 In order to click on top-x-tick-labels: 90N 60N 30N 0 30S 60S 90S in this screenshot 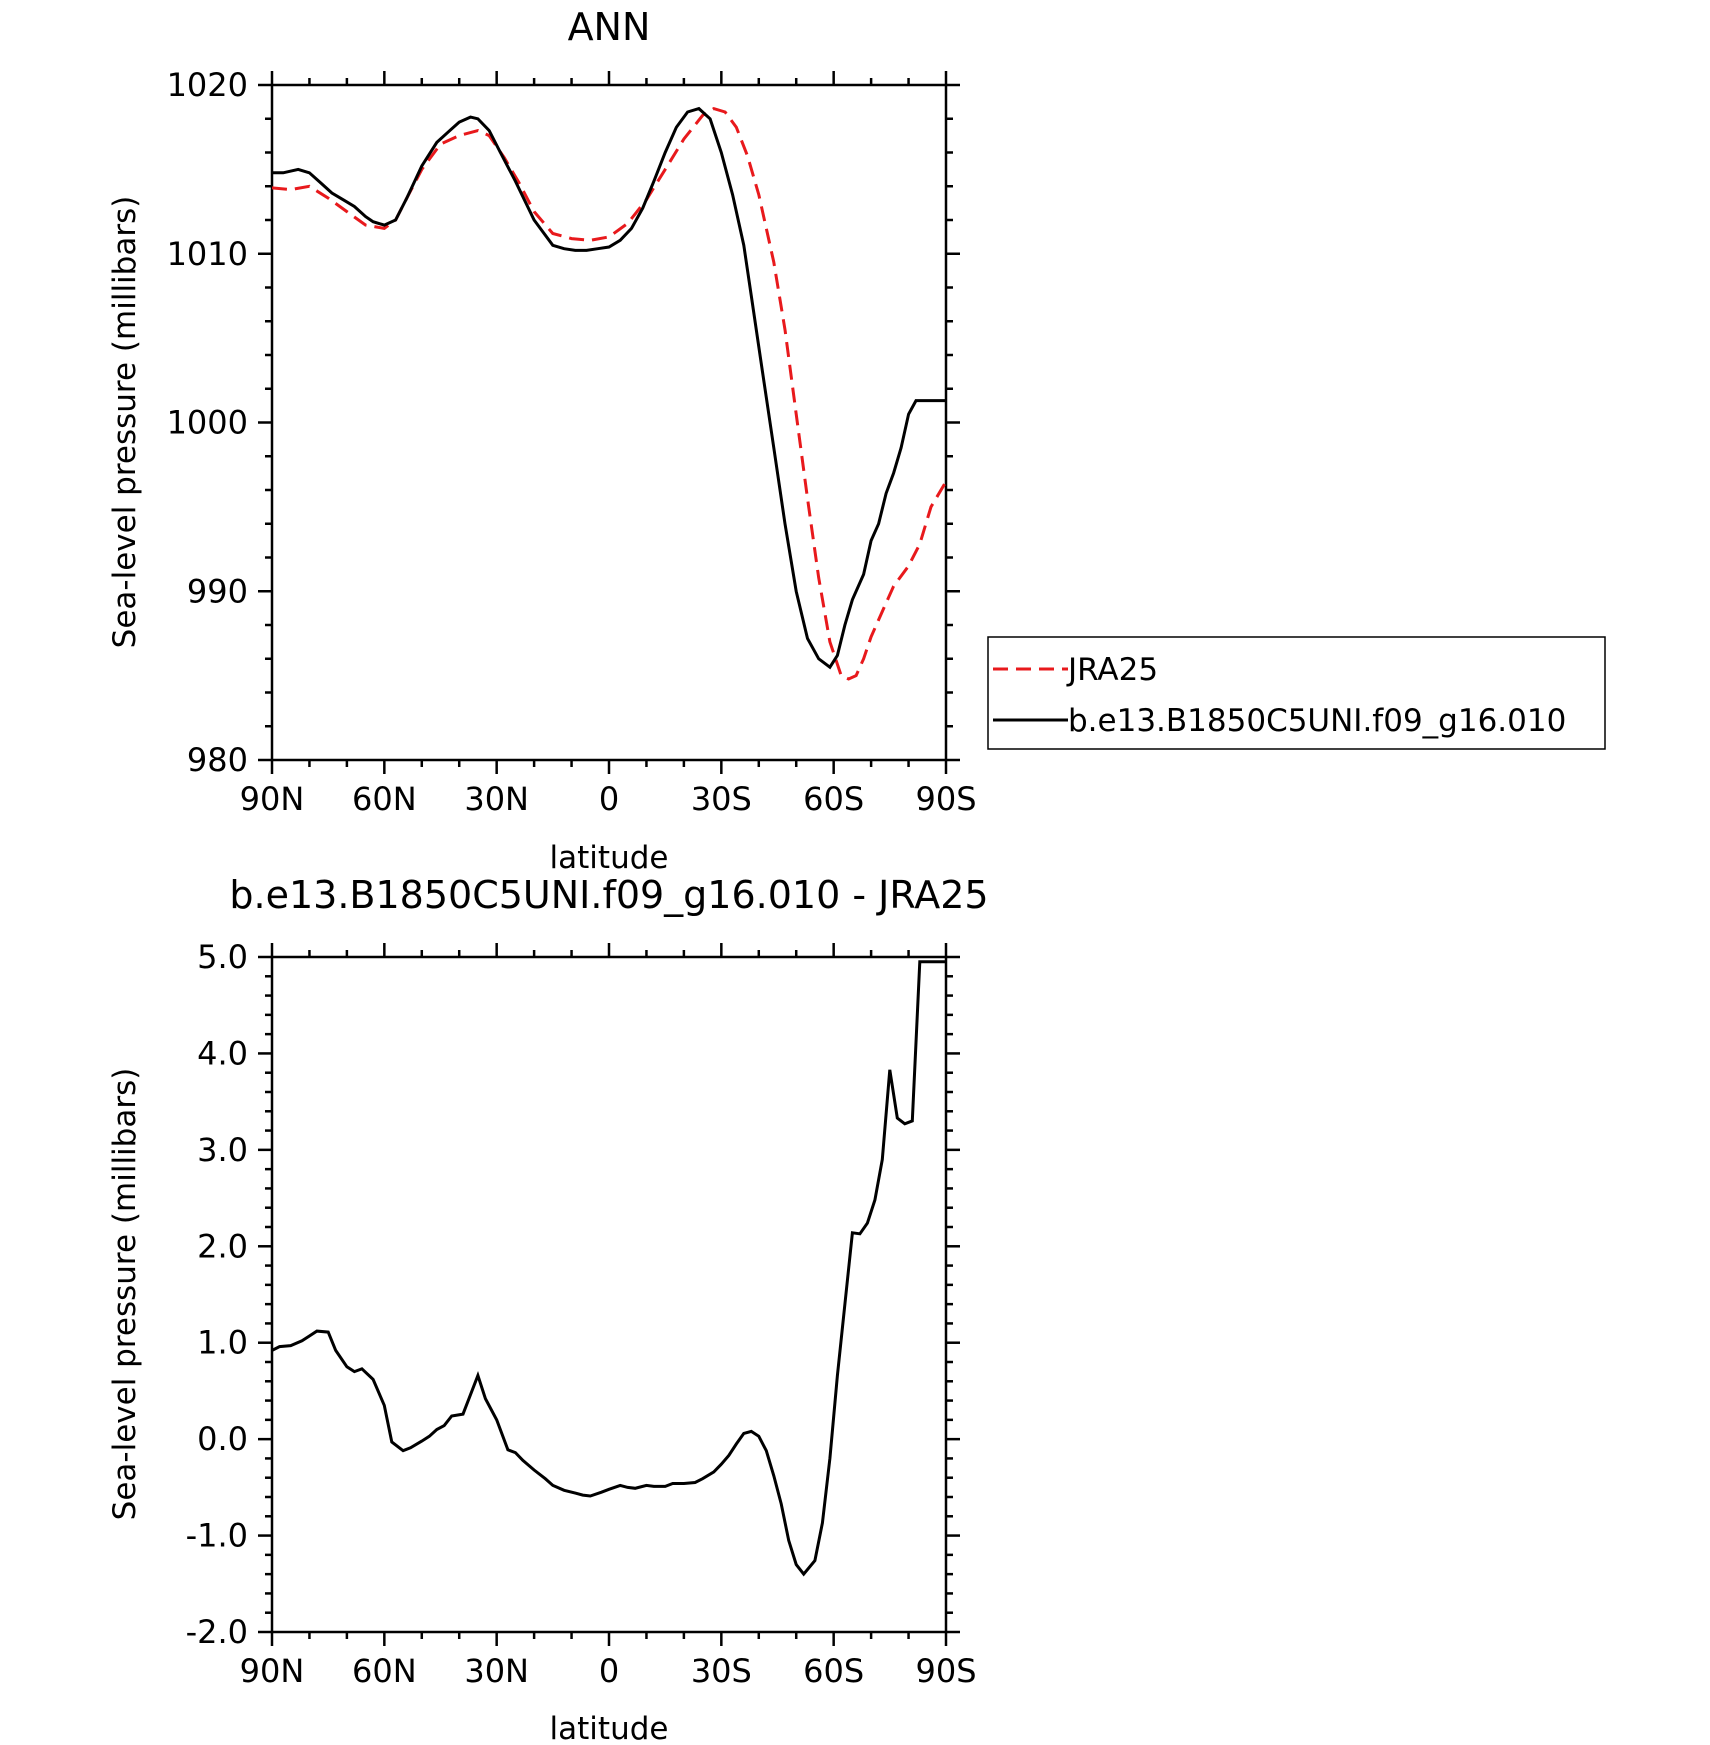, I will do `click(608, 799)`.